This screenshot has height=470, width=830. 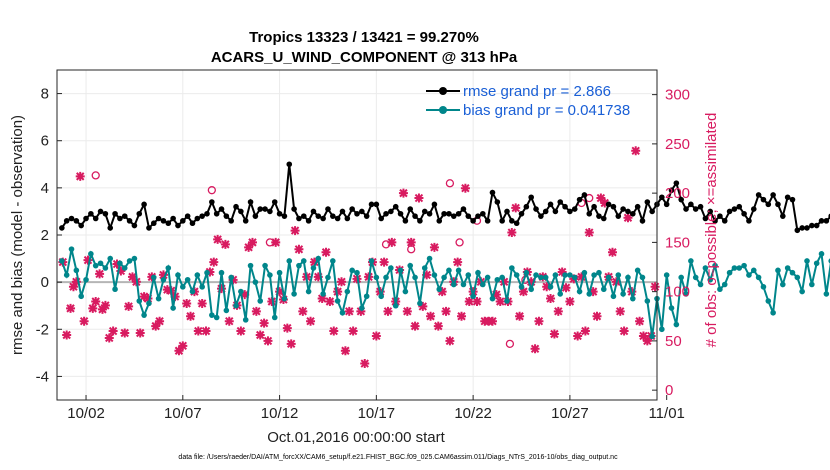 What do you see at coordinates (280, 413) in the screenshot?
I see `x-tick-label: 10/12` at bounding box center [280, 413].